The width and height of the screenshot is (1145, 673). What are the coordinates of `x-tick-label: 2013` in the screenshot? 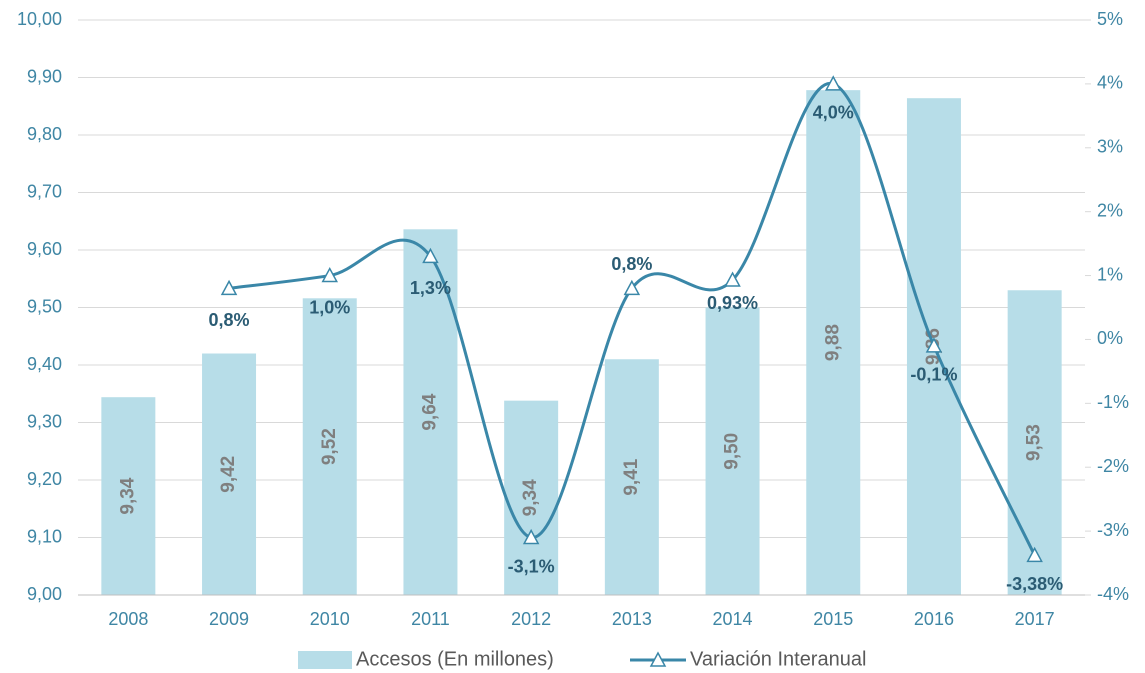 It's located at (632, 619).